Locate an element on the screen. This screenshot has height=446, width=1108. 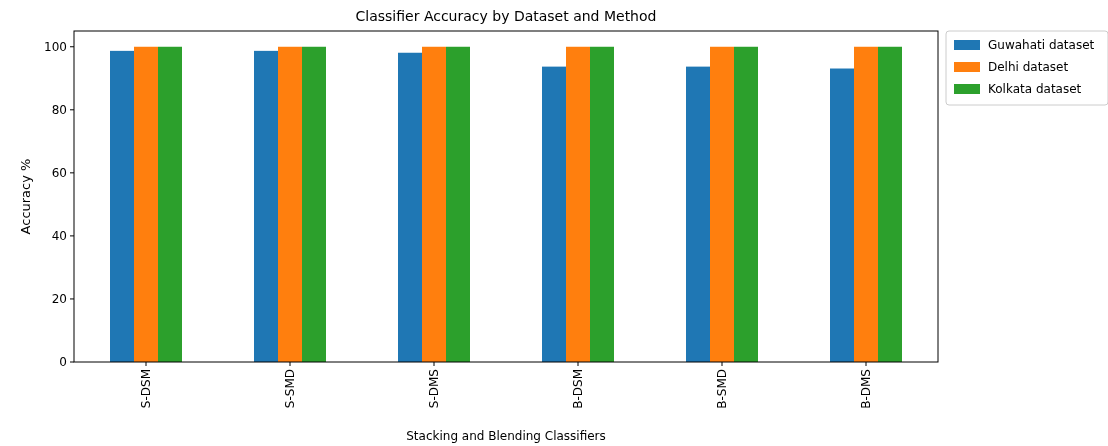
legend-label: Guwahati dataset is located at coordinates (1041, 45).